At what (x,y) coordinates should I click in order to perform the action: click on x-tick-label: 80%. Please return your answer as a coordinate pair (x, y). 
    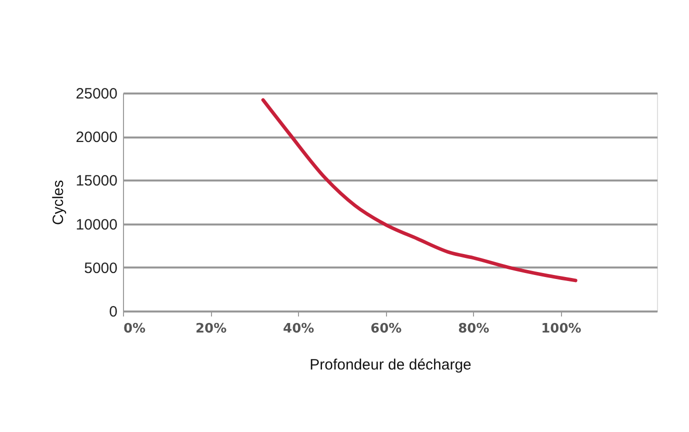
    Looking at the image, I should click on (474, 329).